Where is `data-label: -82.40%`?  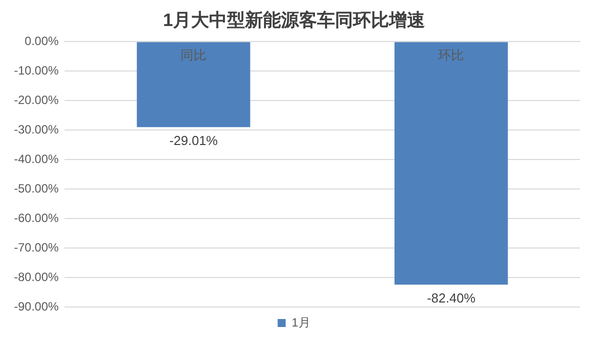
data-label: -82.40% is located at coordinates (451, 298).